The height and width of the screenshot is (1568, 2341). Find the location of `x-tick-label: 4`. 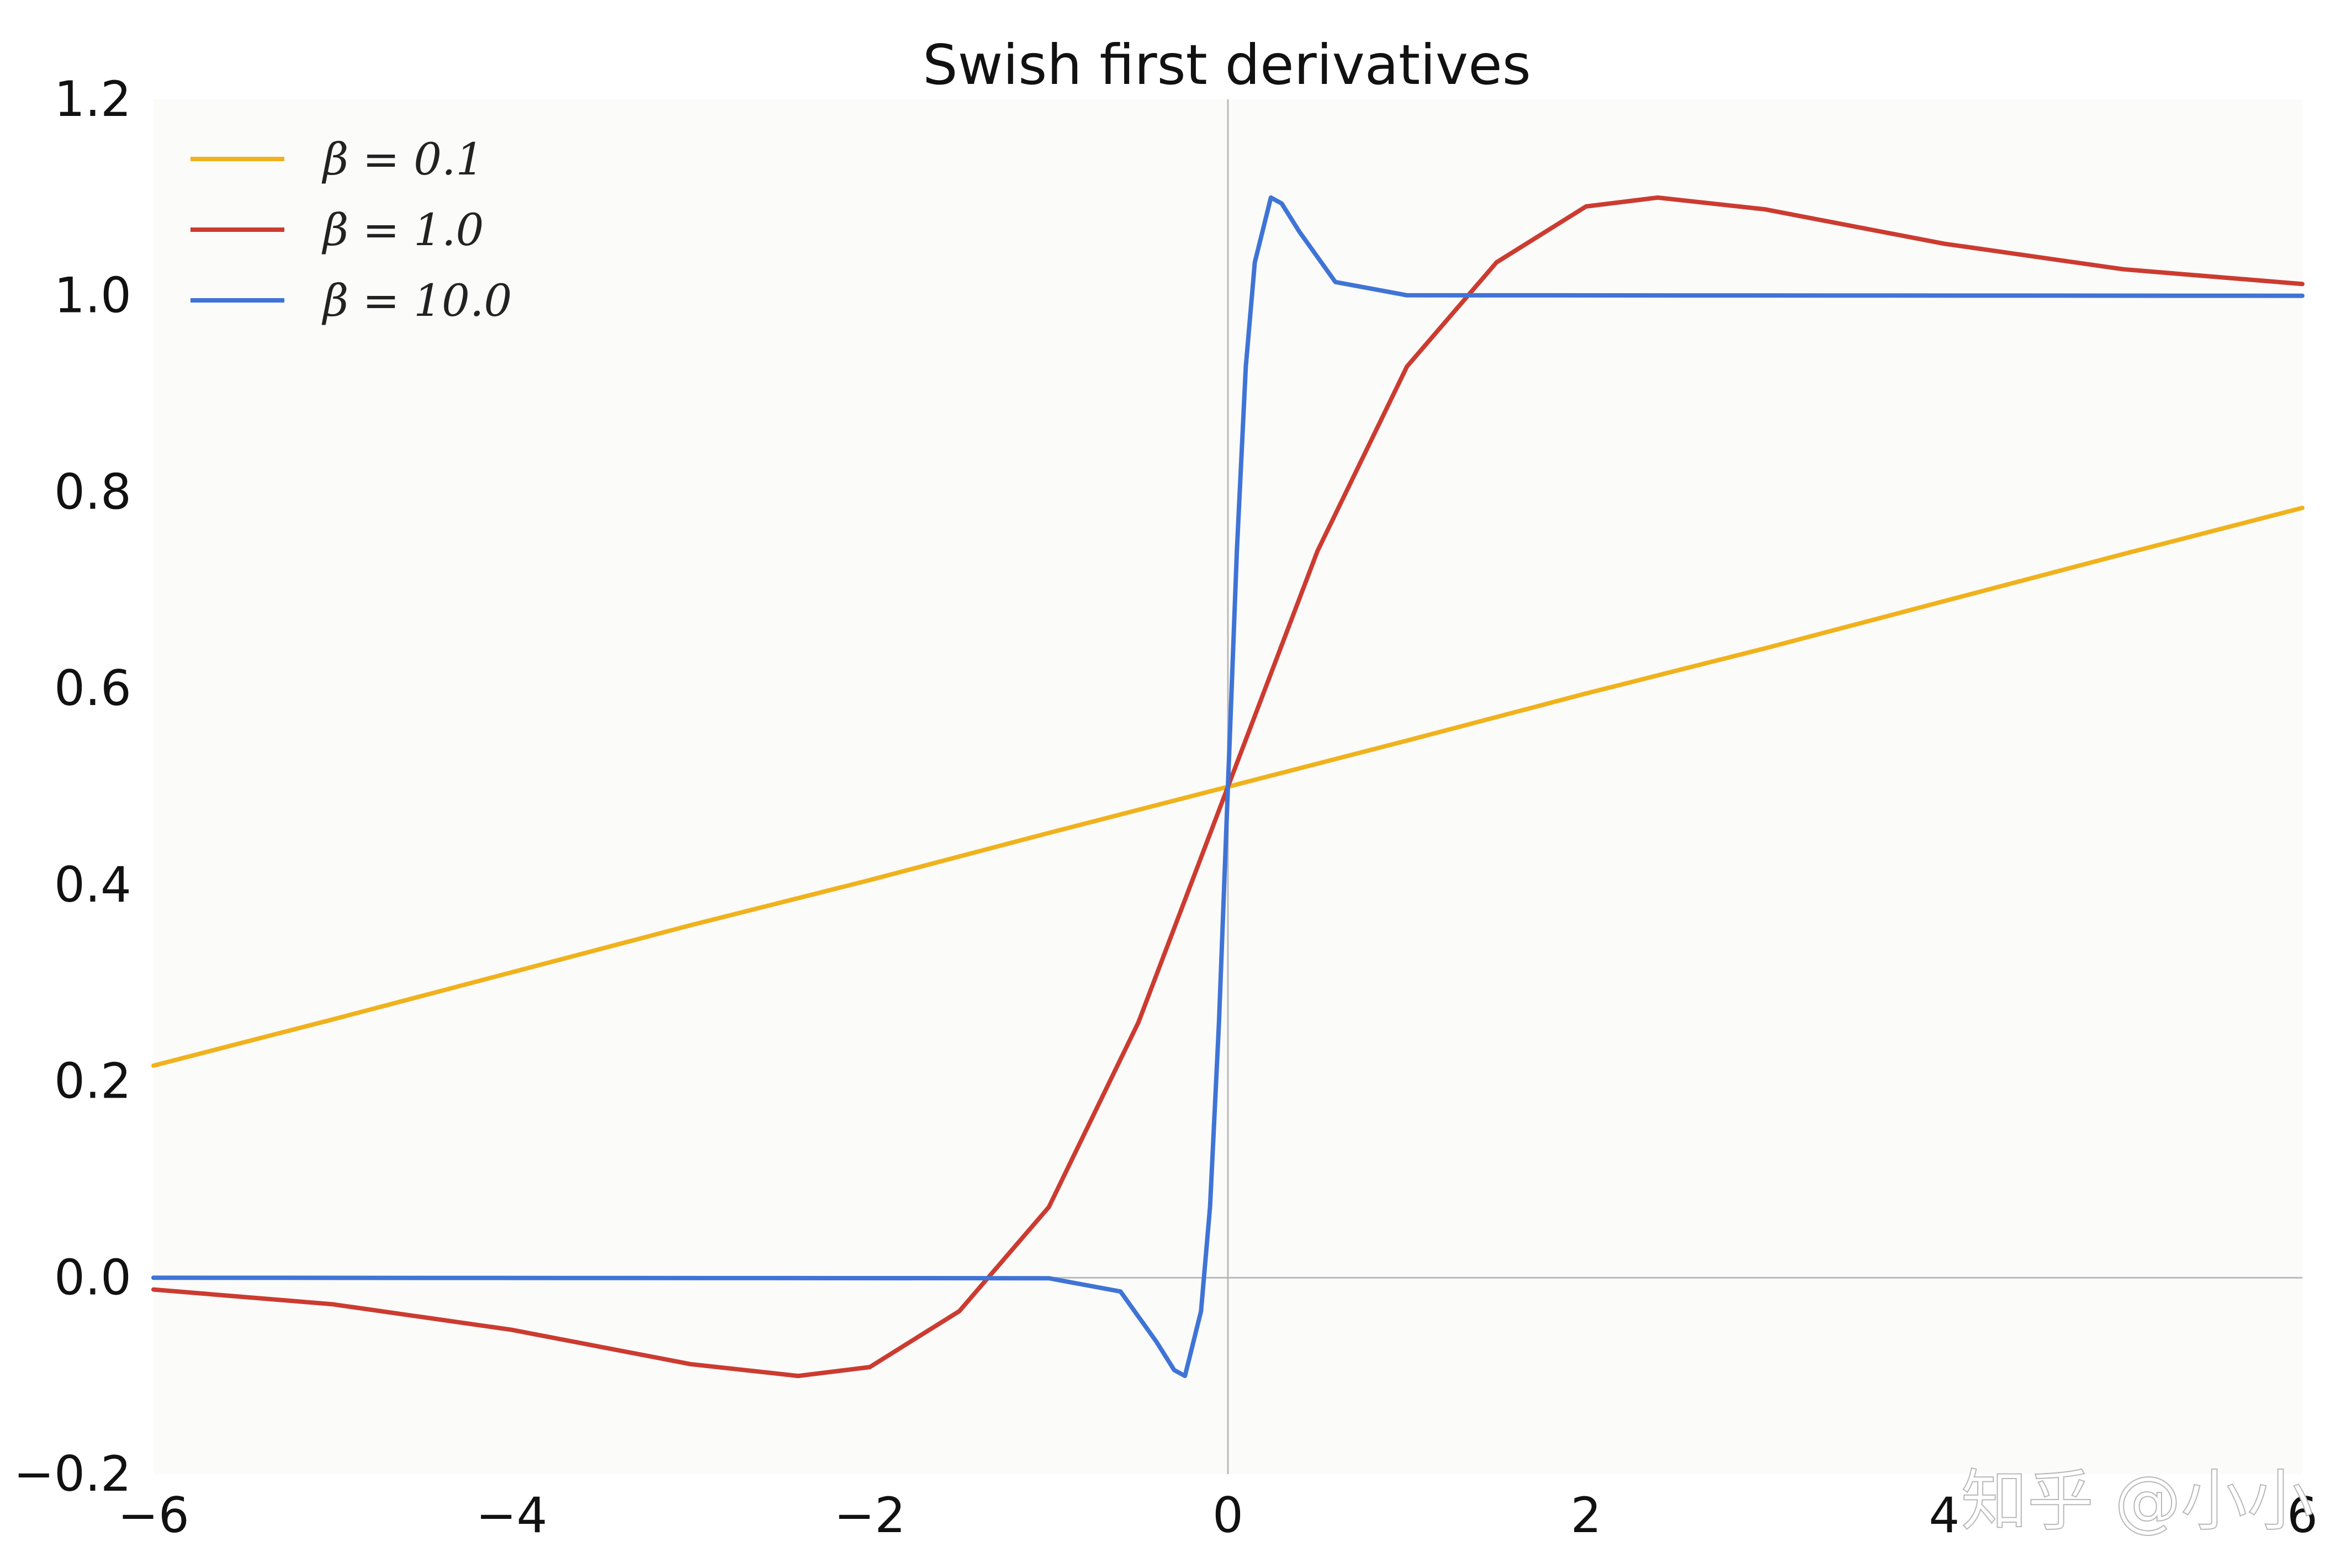

x-tick-label: 4 is located at coordinates (1944, 1515).